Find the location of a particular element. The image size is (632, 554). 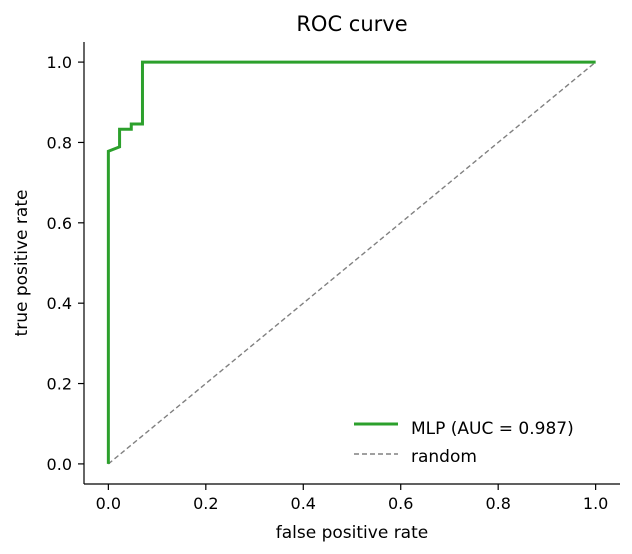

x-tick-label: 0.0 is located at coordinates (108, 503).